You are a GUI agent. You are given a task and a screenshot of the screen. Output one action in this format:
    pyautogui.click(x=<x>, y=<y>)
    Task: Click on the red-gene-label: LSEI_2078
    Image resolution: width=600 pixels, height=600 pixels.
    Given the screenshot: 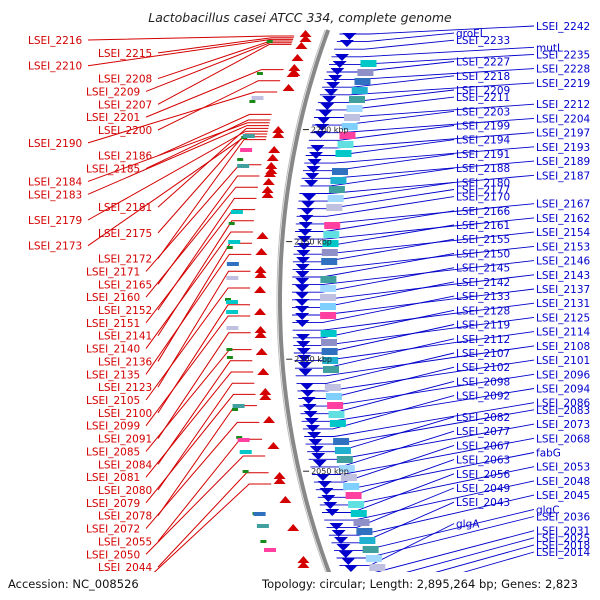 What is the action you would take?
    pyautogui.click(x=125, y=517)
    